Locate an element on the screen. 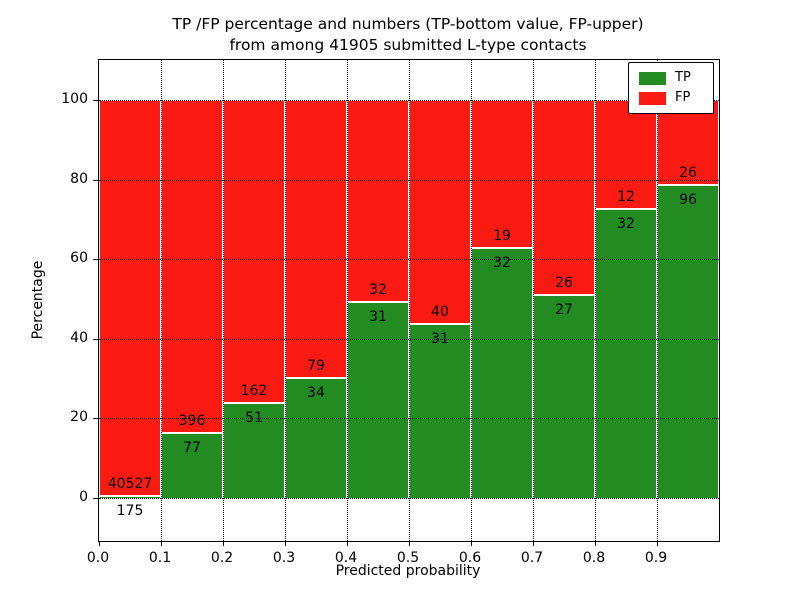 The width and height of the screenshot is (800, 600). legend-item-tp: TP is located at coordinates (676, 78).